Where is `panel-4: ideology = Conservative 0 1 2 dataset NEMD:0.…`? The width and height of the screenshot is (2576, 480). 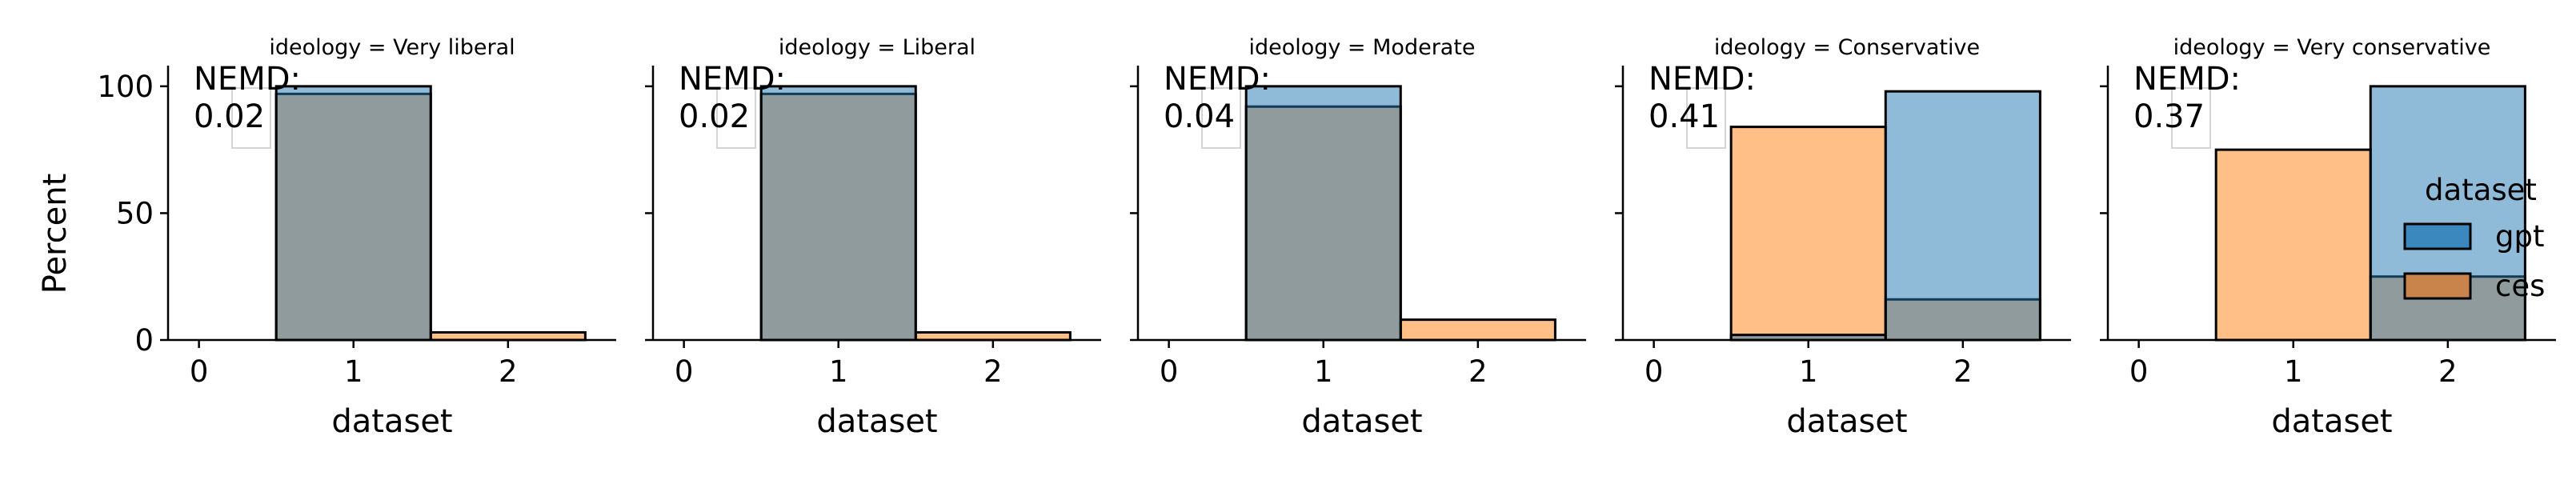
panel-4: ideology = Conservative 0 1 2 dataset NEMD:0.… is located at coordinates (1843, 237).